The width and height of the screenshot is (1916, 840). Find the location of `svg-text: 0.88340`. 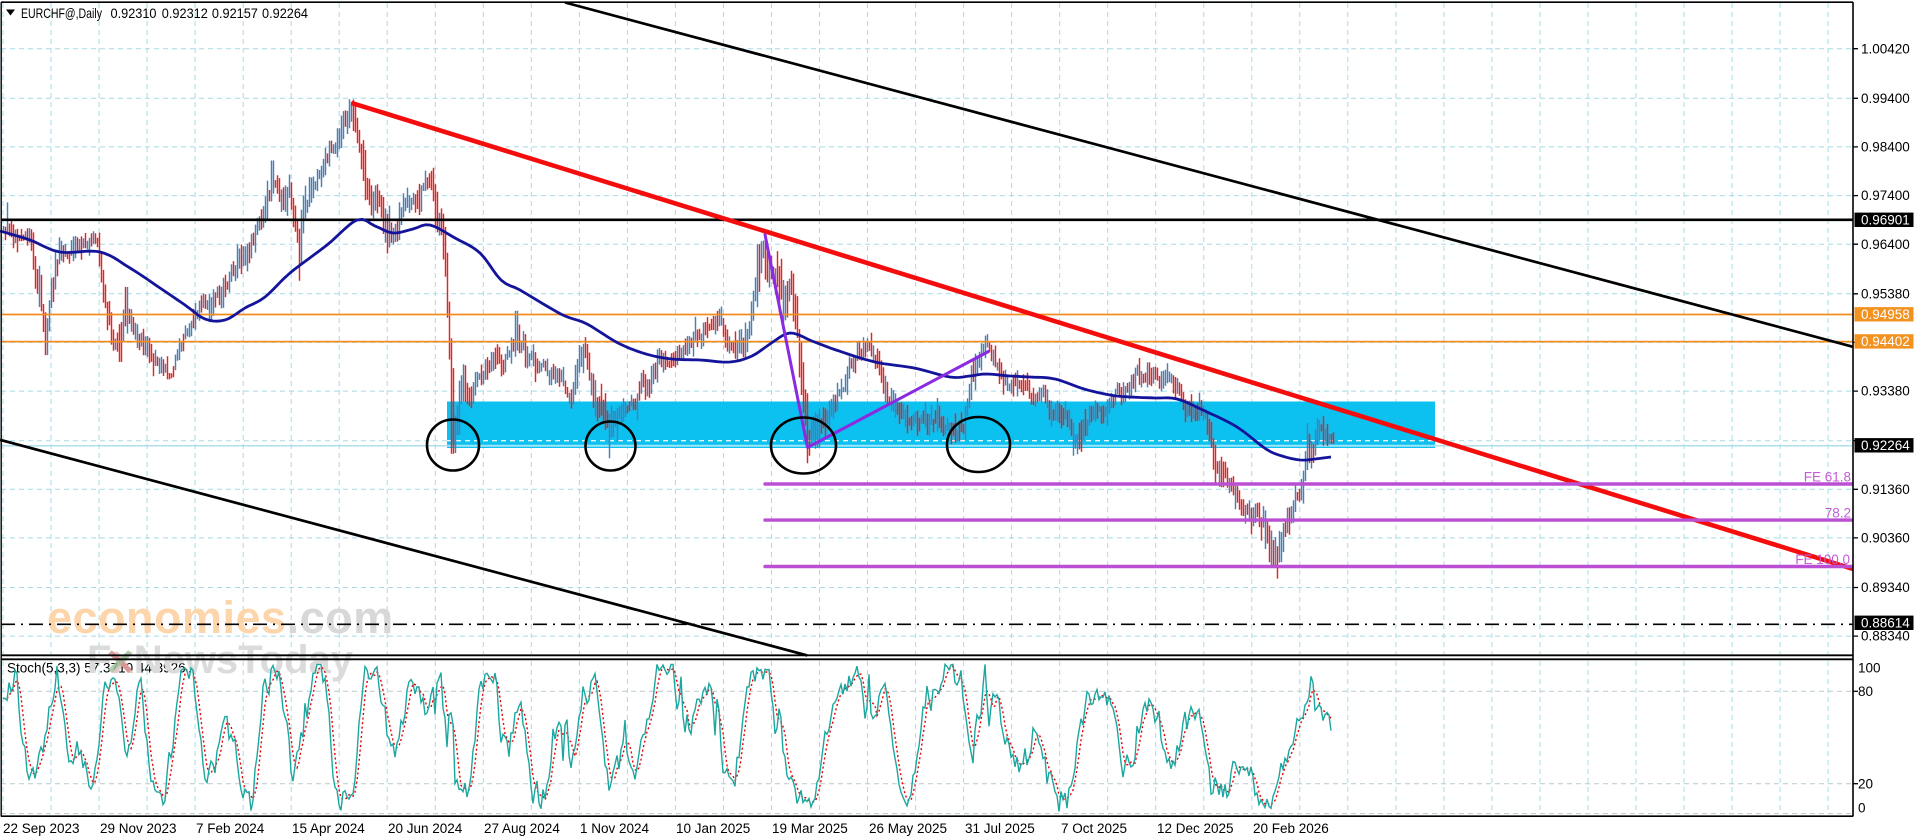

svg-text: 0.88340 is located at coordinates (1885, 636).